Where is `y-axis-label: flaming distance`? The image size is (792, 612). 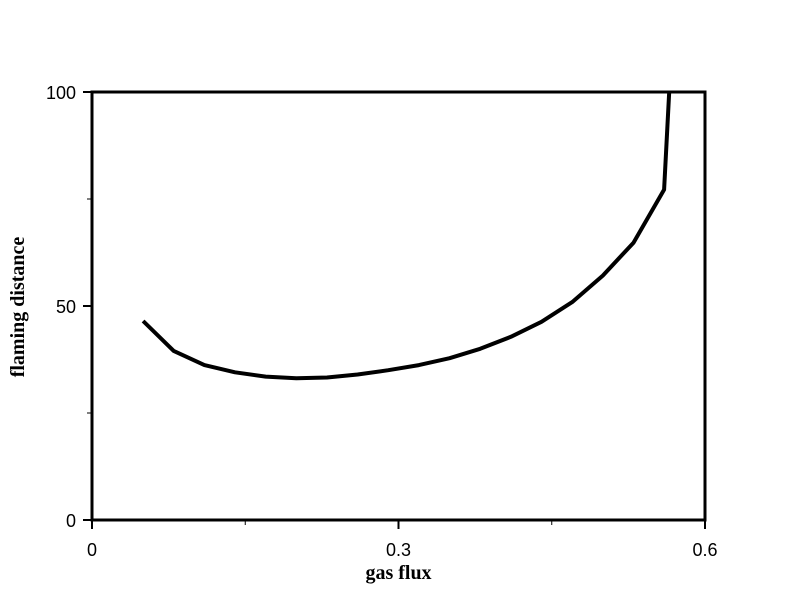 y-axis-label: flaming distance is located at coordinates (18, 307).